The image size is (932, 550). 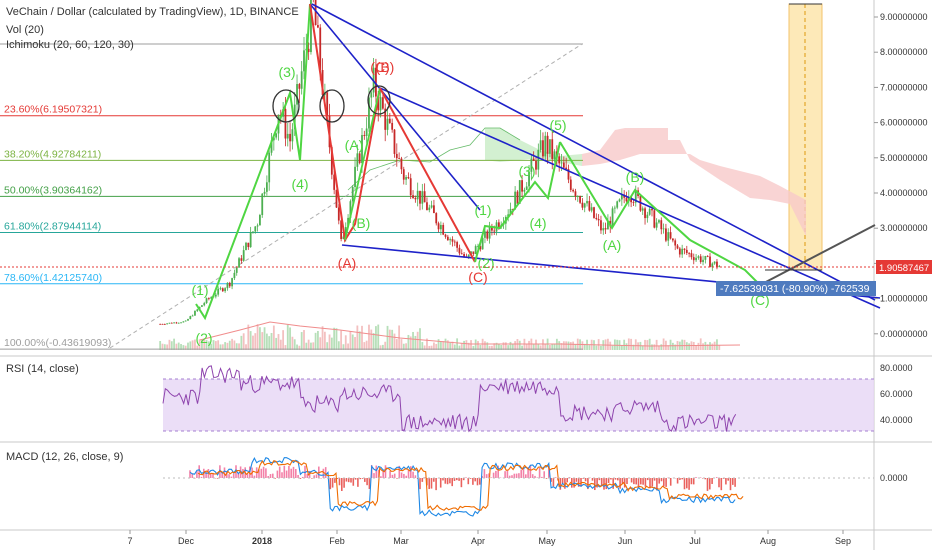 What do you see at coordinates (53, 278) in the screenshot?
I see `fib-label: 78.60%(1.42125740)` at bounding box center [53, 278].